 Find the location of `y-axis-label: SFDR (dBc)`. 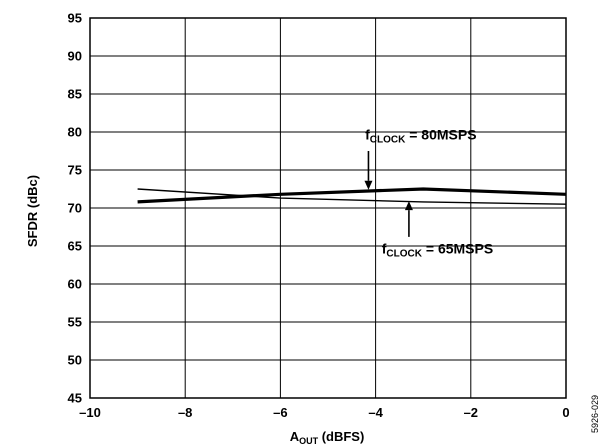

y-axis-label: SFDR (dBc) is located at coordinates (32, 211).